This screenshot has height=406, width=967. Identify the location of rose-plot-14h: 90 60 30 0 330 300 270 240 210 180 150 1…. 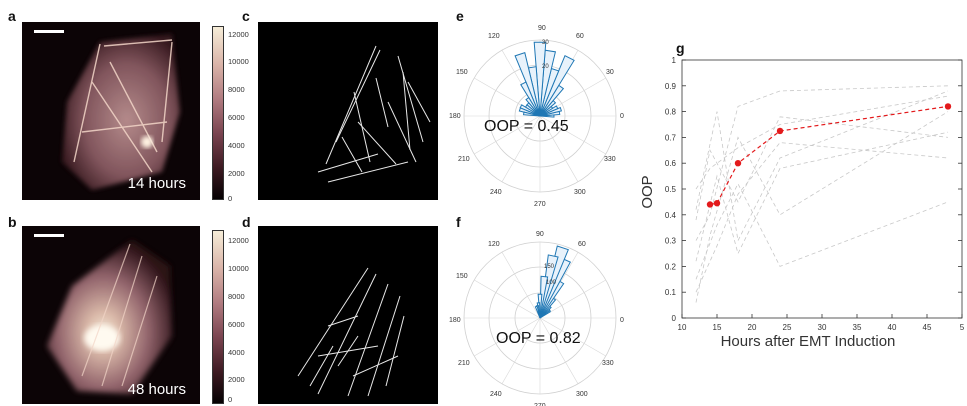
(536, 116).